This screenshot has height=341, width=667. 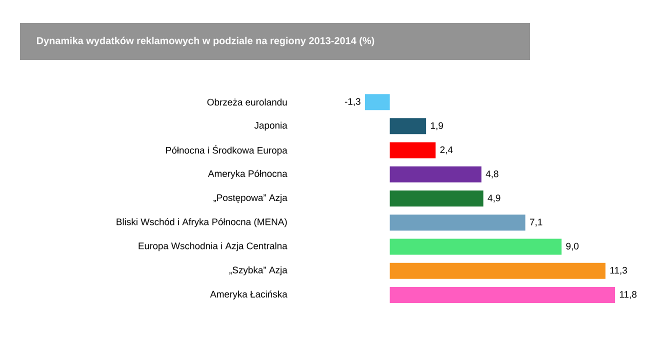 I want to click on y-tick-label: Ameryka Łacińska, so click(x=249, y=295).